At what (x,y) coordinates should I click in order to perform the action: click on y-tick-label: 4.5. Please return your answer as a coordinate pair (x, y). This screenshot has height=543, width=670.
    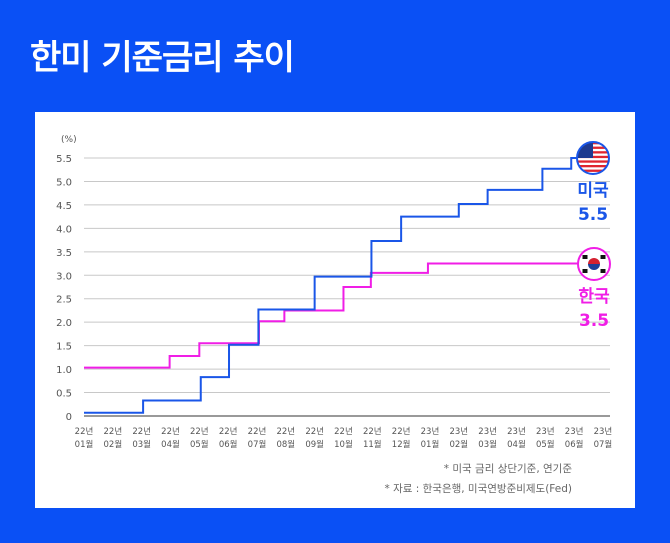
    Looking at the image, I should click on (64, 206).